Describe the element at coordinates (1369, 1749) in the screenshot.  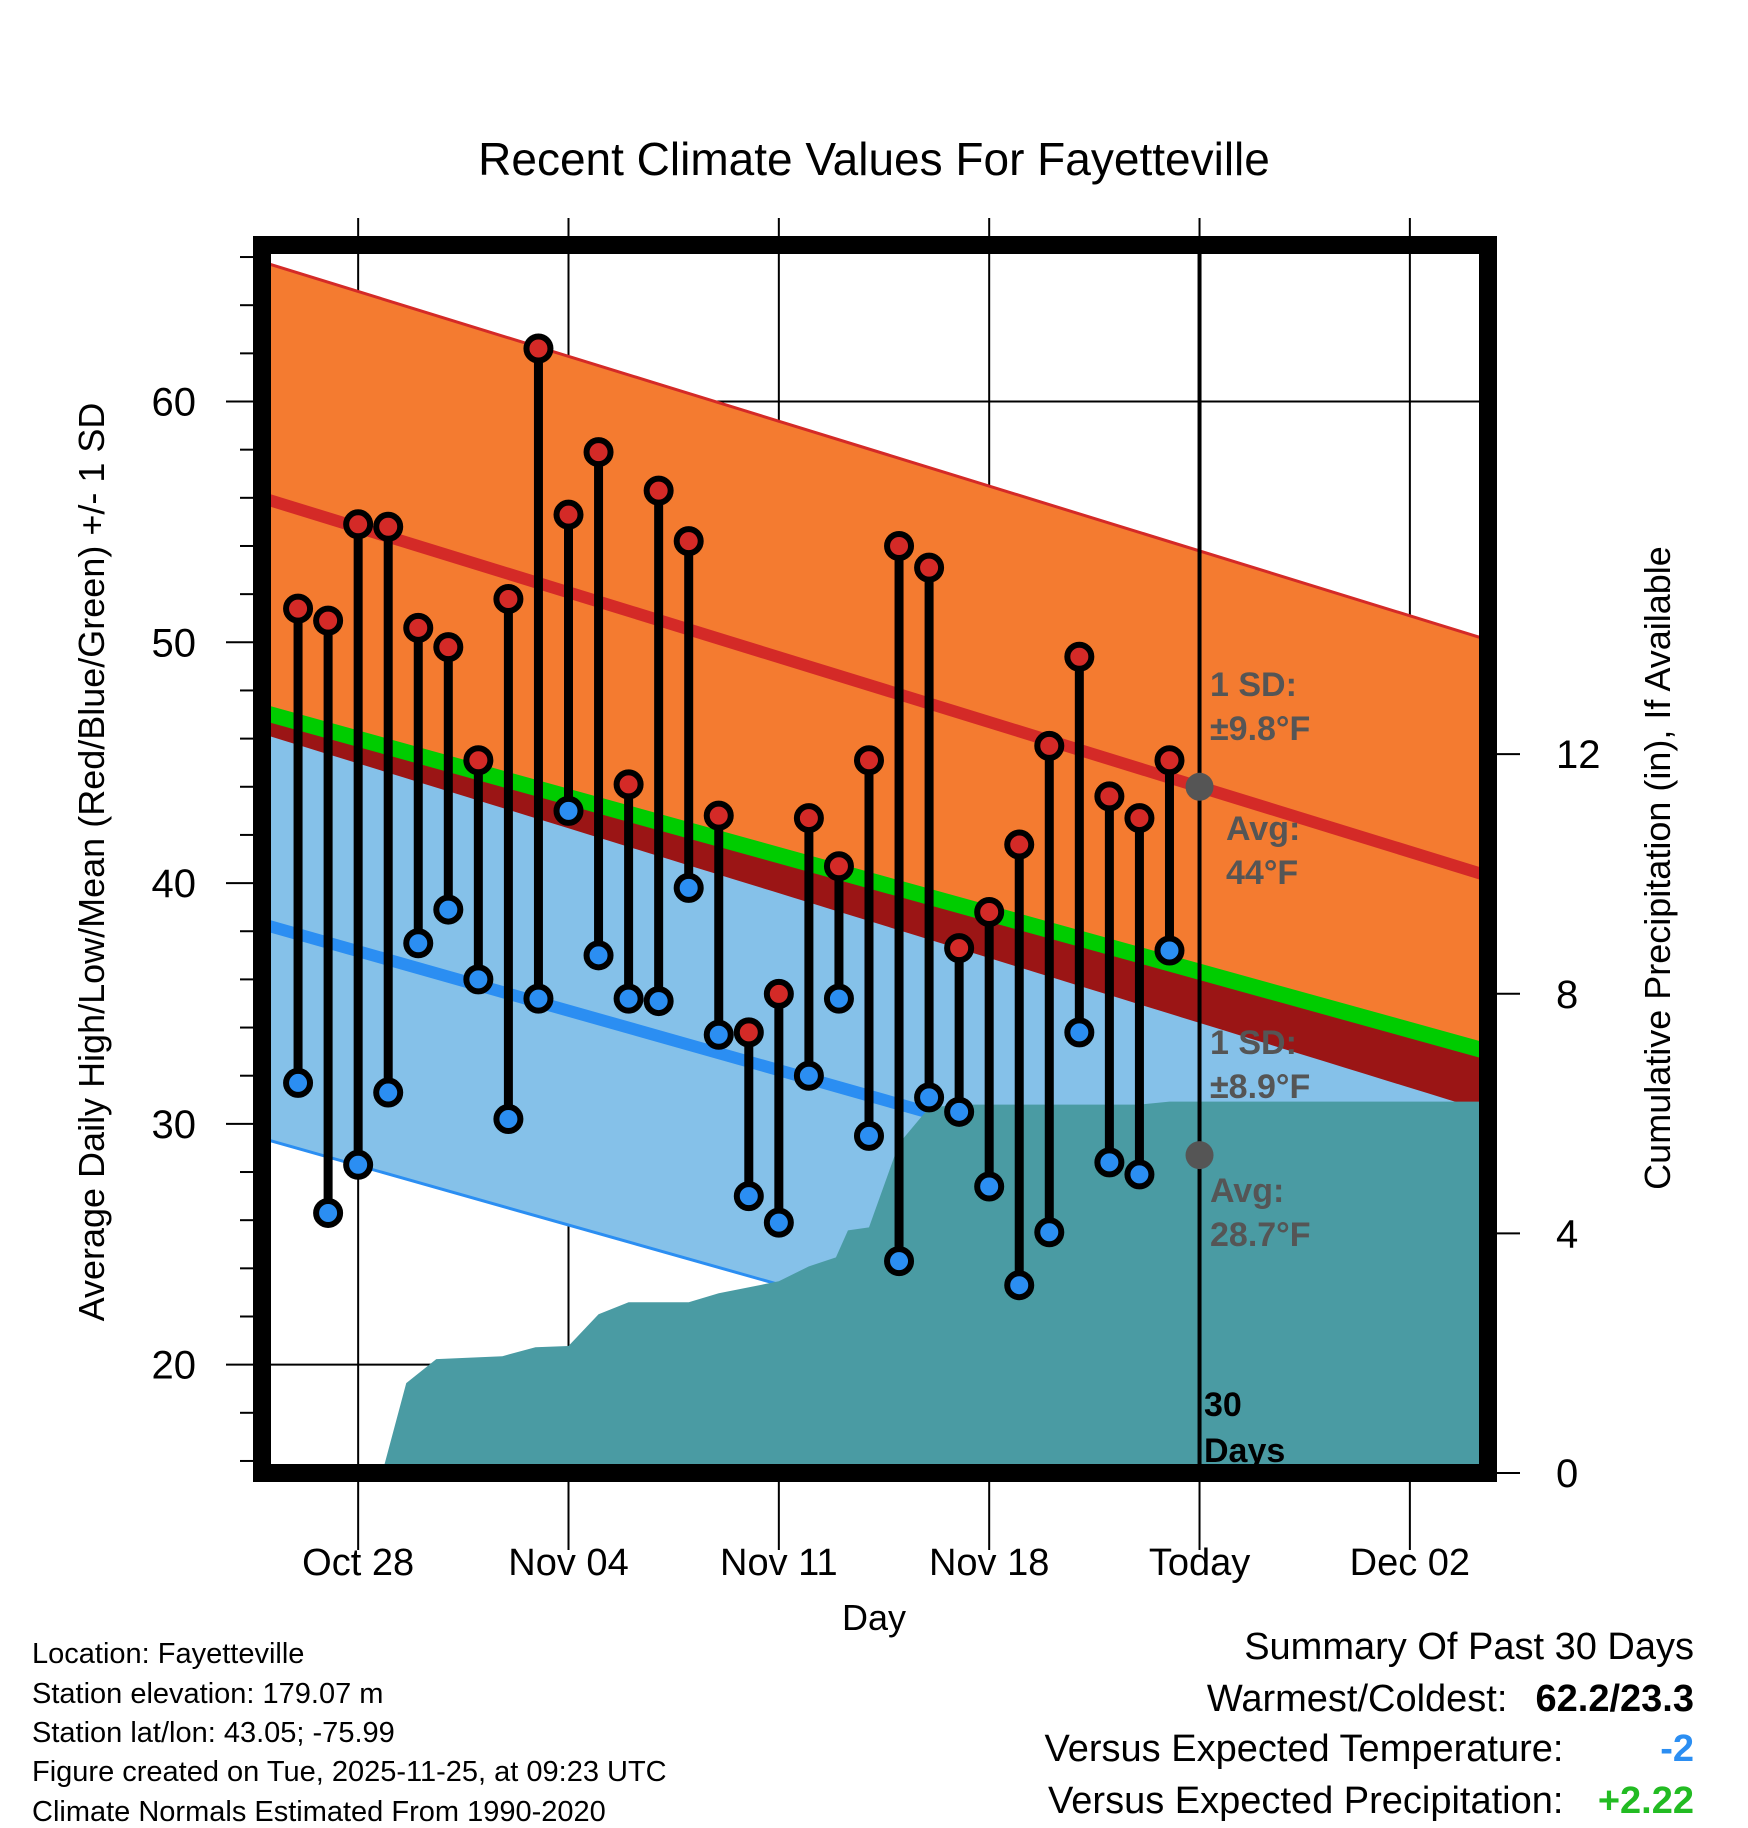
I see `summary-temp-row: Versus Expected Temperature: -2` at that location.